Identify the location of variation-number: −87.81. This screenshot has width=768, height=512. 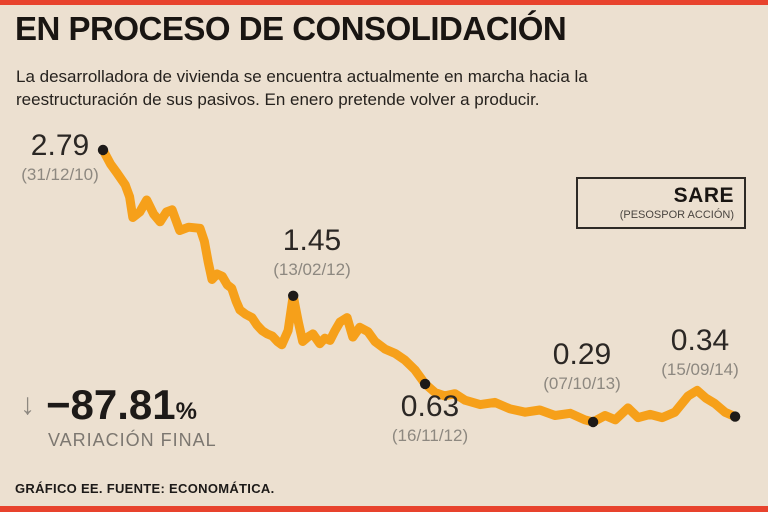
(111, 404).